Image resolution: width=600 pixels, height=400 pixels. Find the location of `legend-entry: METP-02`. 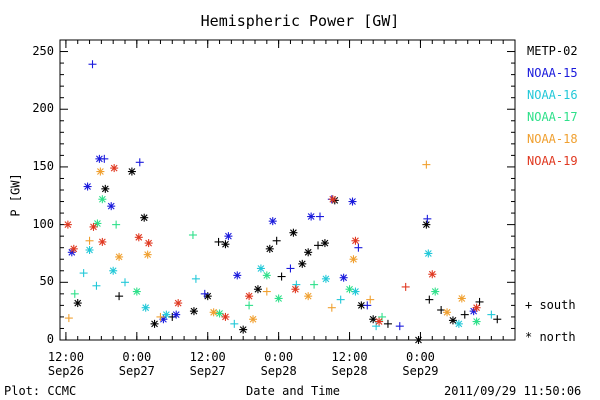

legend-entry: METP-02 is located at coordinates (552, 51).